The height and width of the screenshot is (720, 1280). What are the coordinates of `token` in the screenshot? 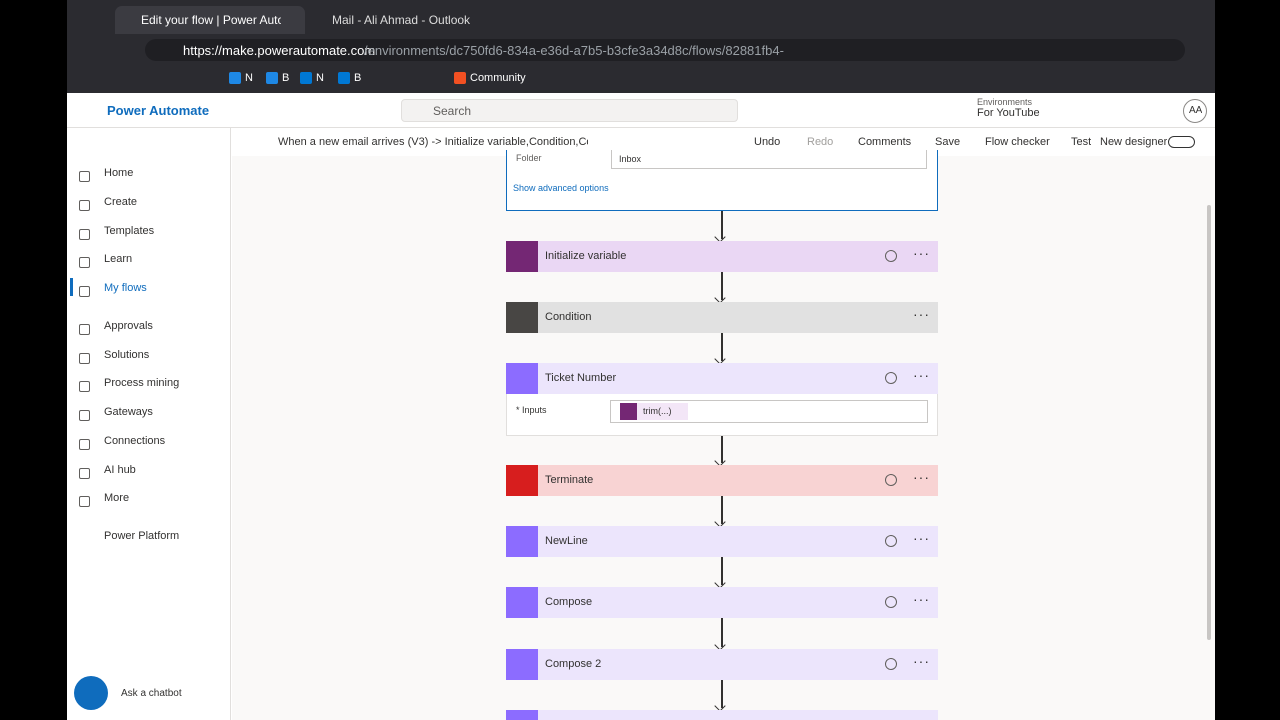 It's located at (654, 411).